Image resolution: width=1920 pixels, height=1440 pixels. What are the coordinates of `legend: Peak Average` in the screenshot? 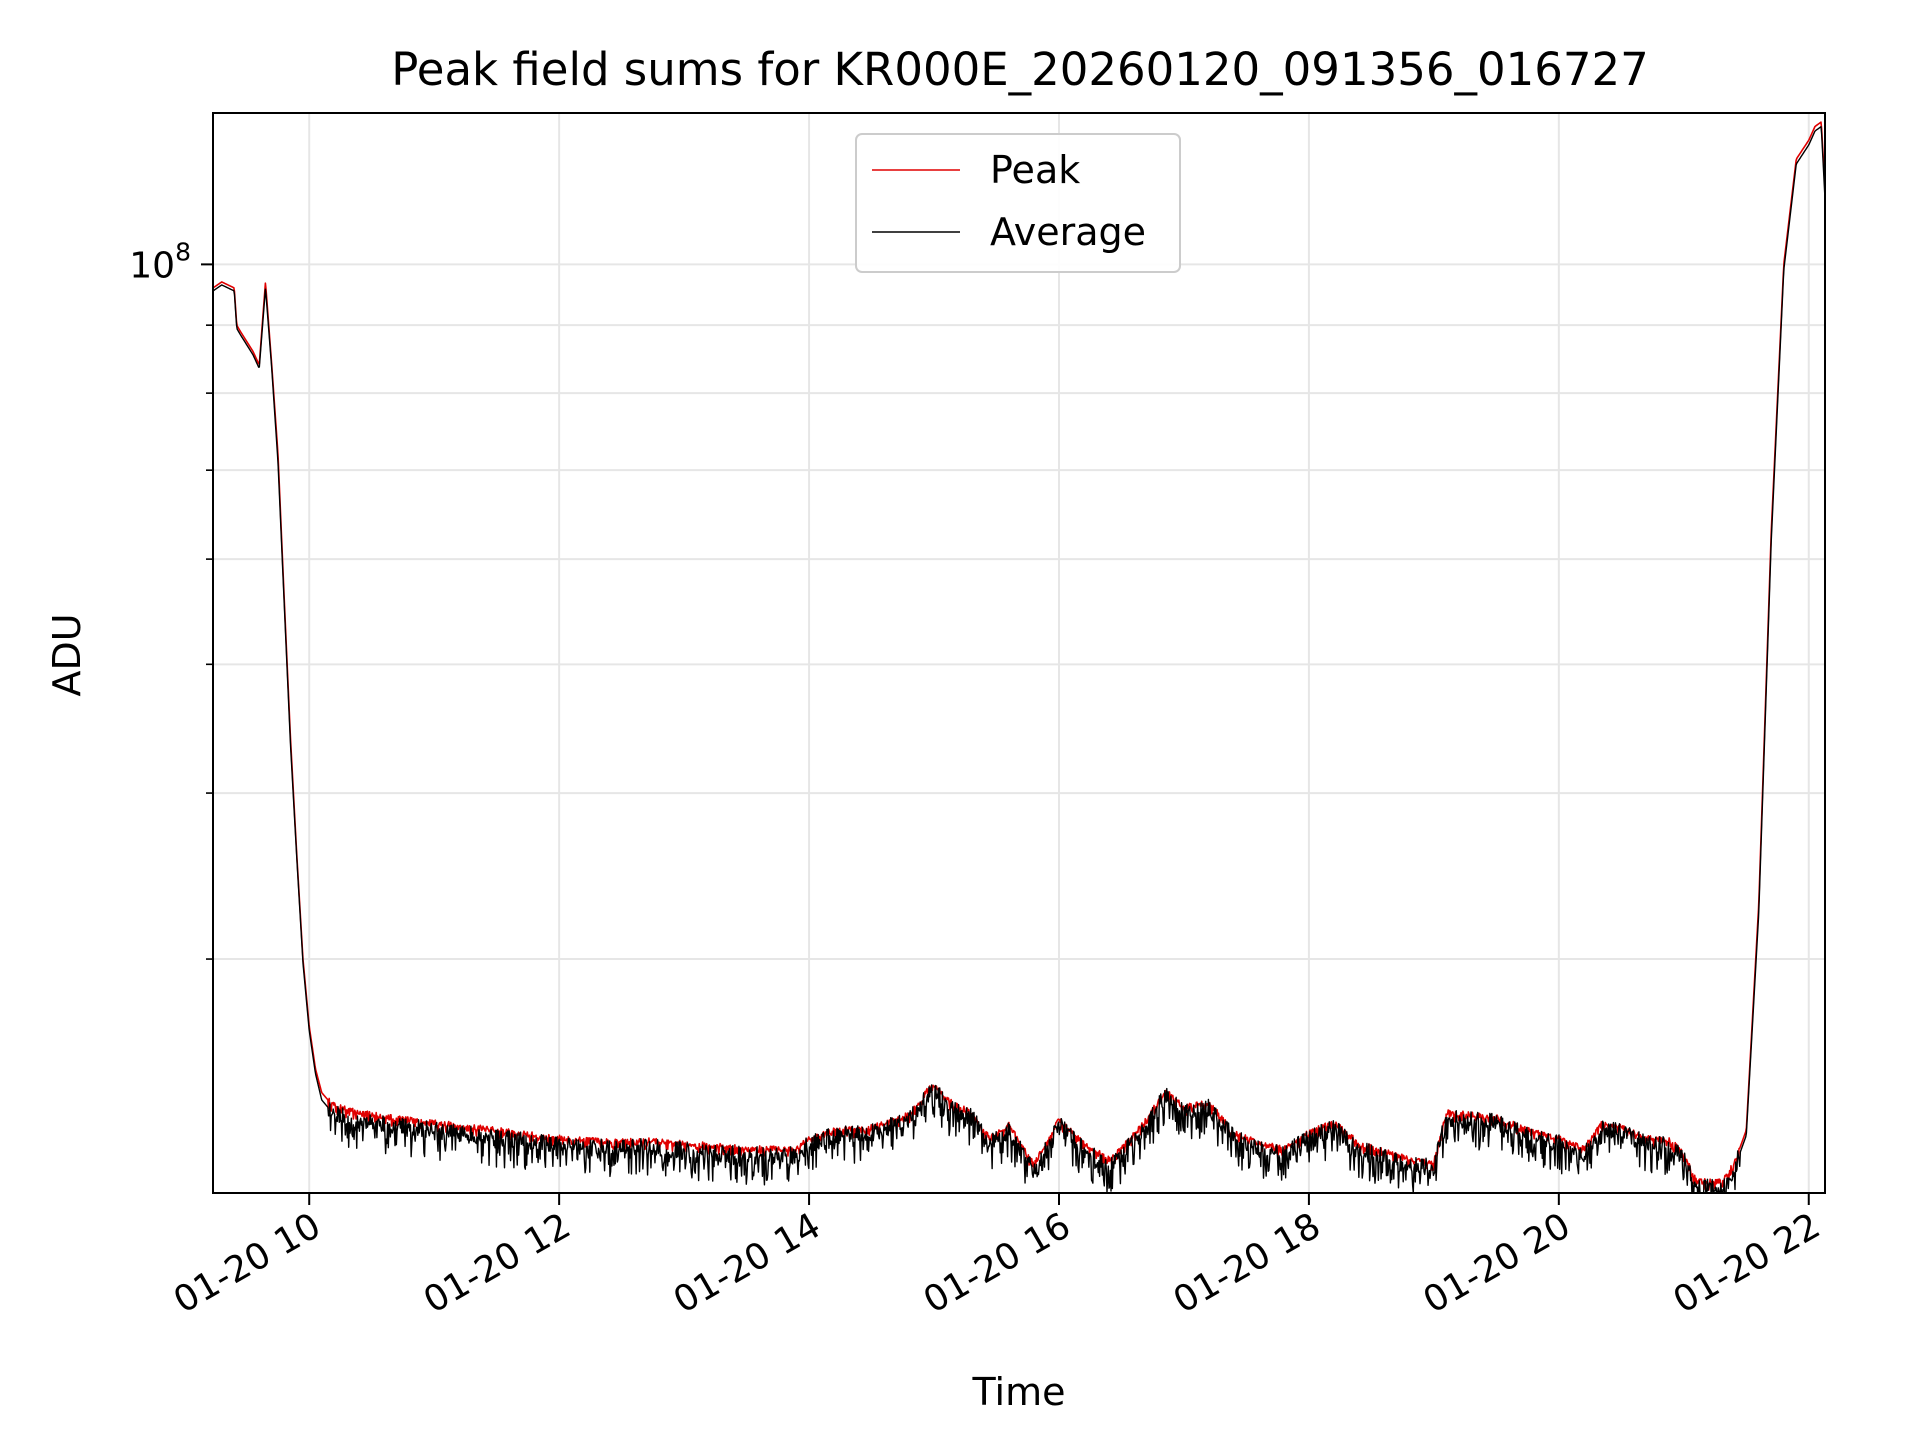 It's located at (1018, 203).